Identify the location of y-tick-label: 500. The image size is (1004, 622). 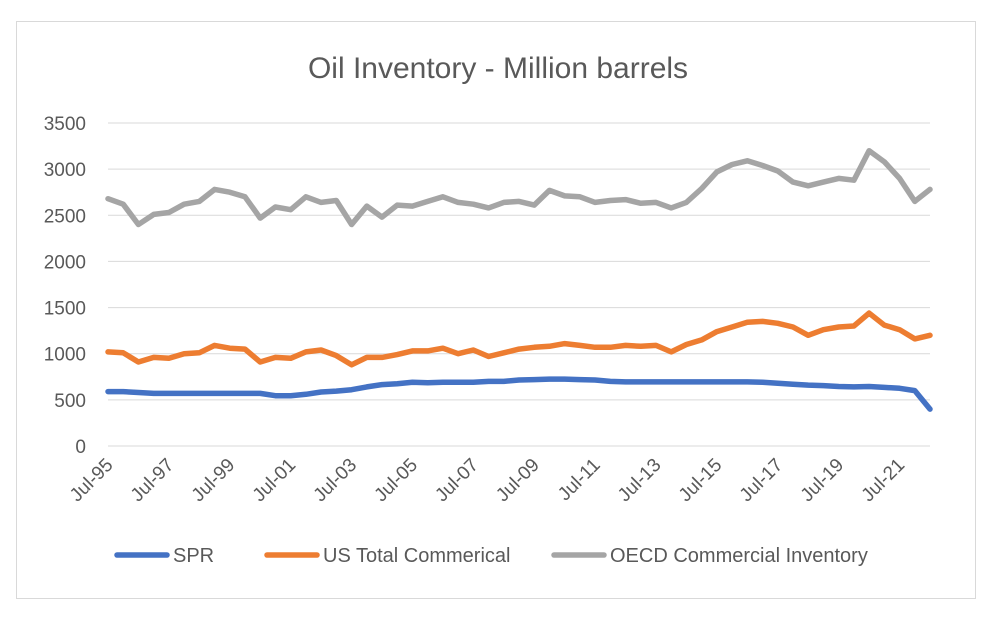
(70, 401).